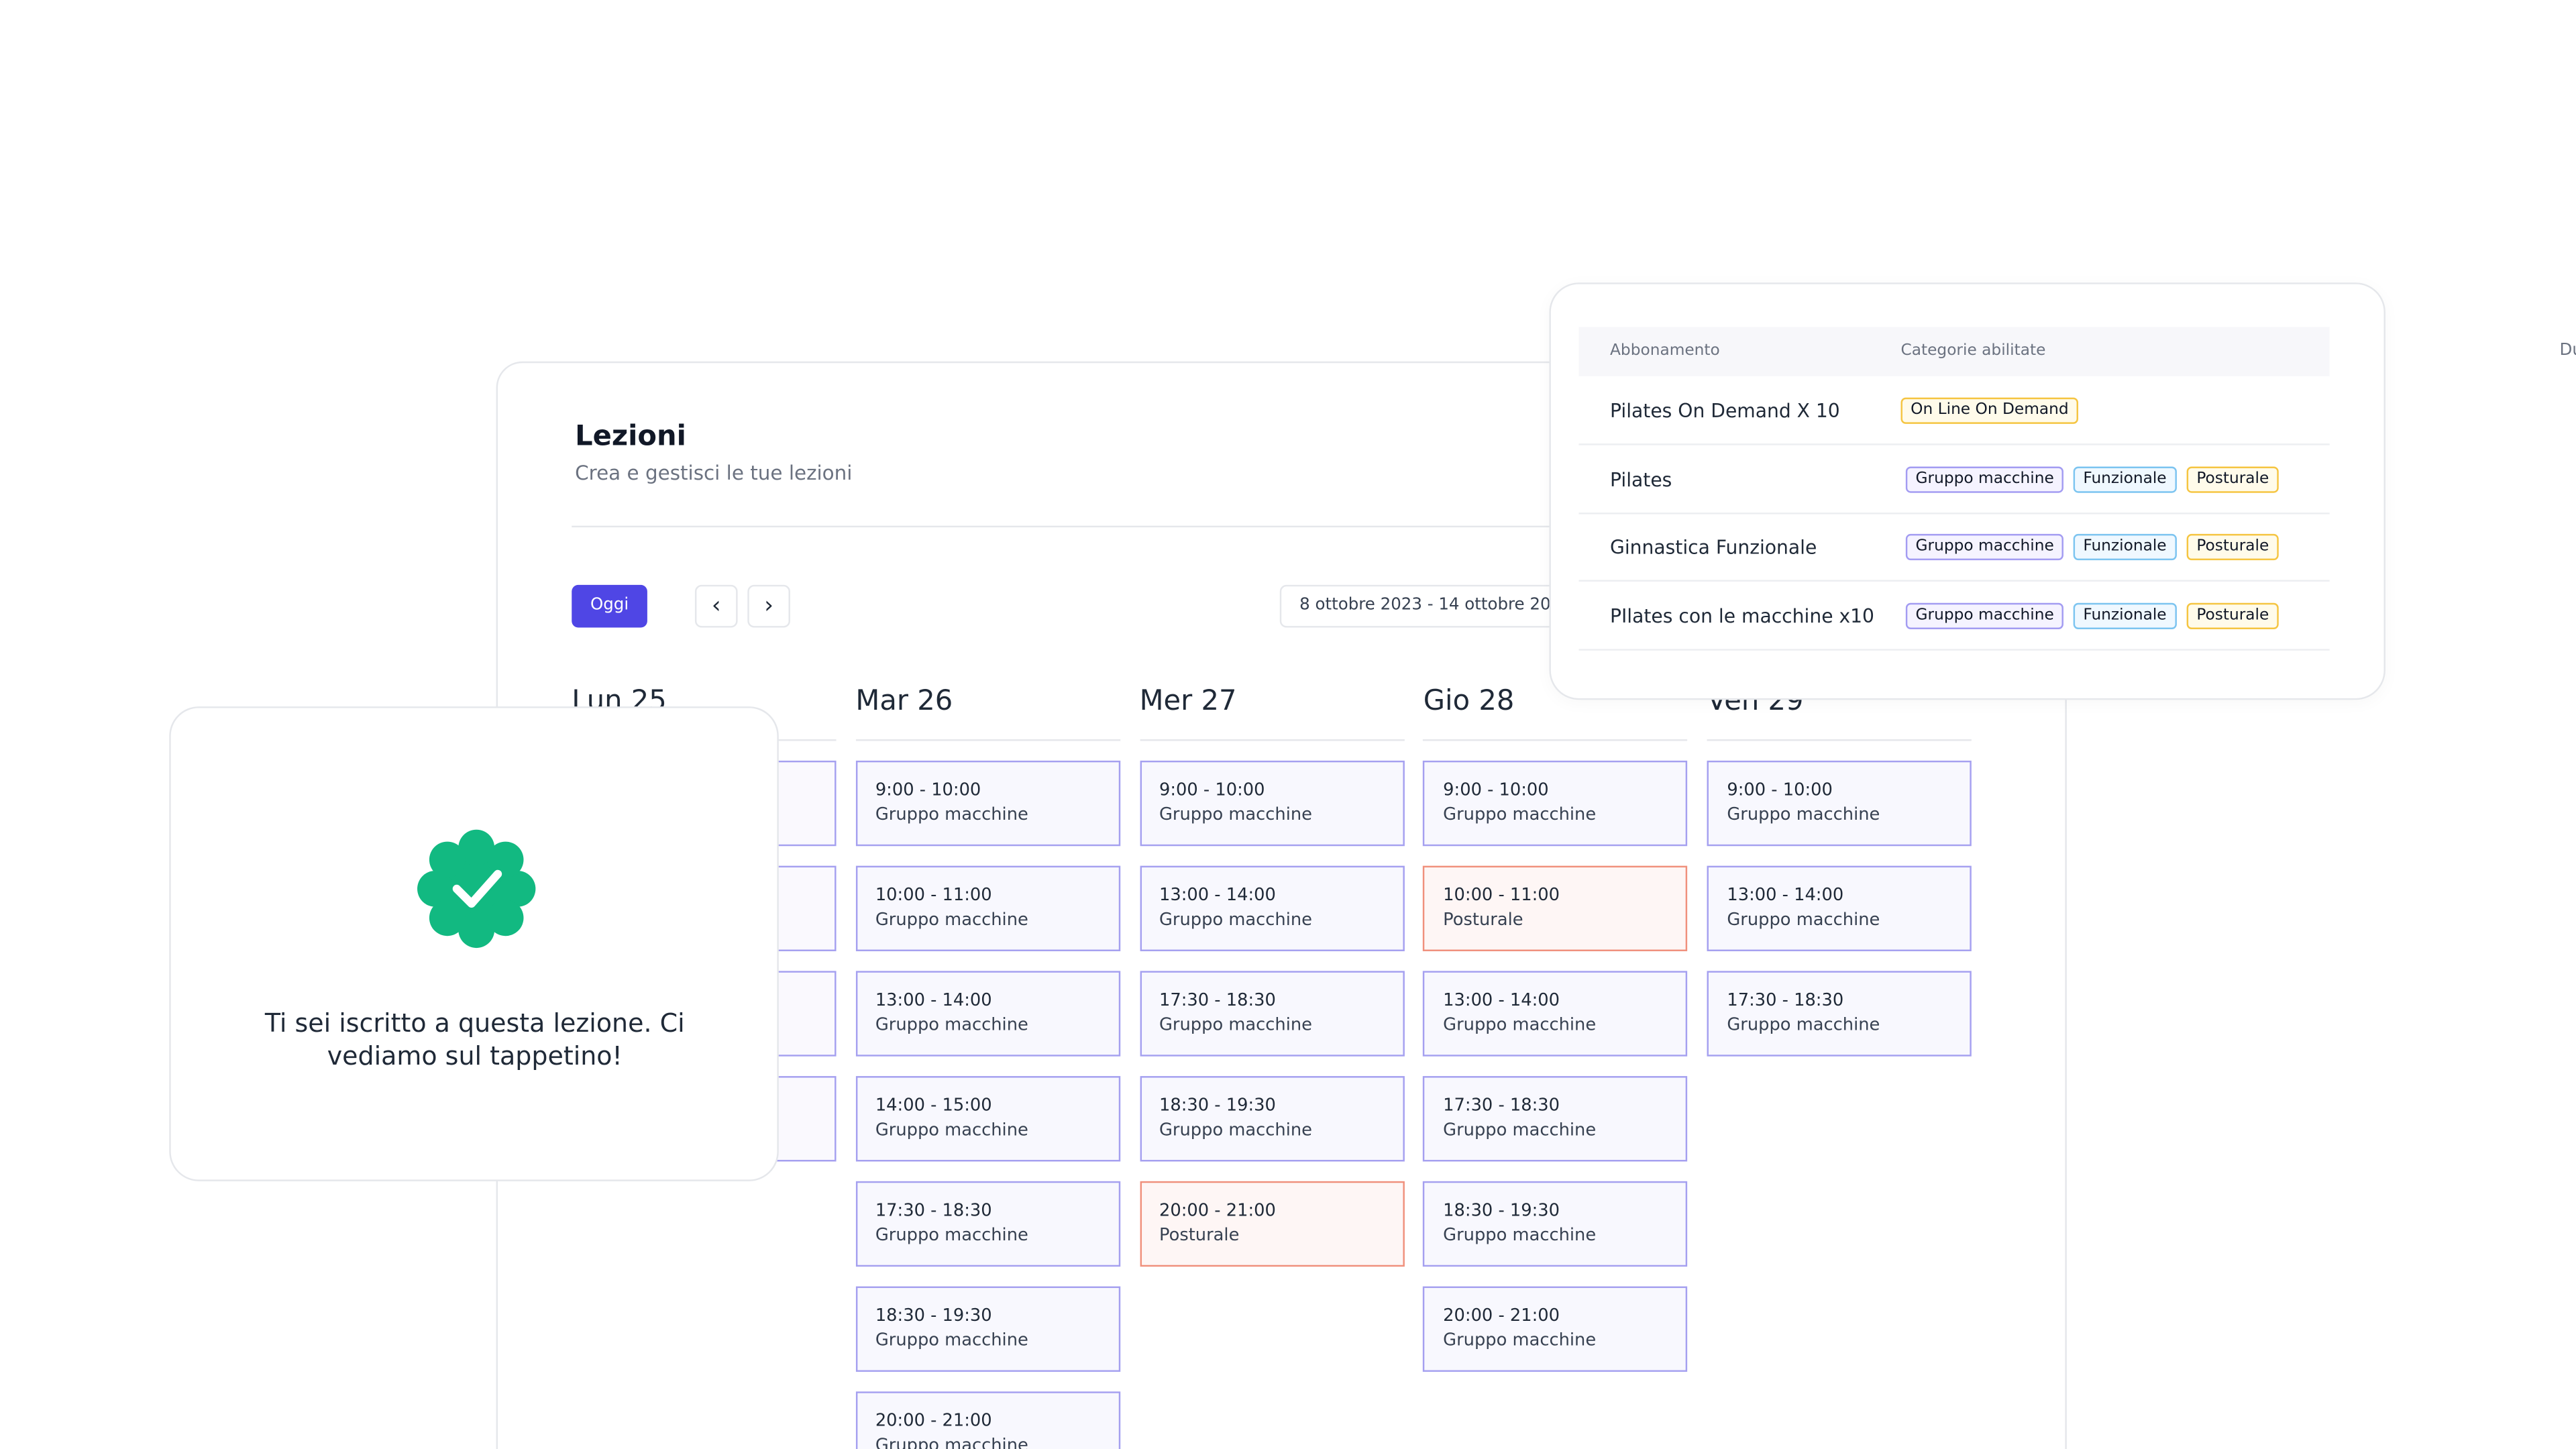  Describe the element at coordinates (1973, 350) in the screenshot. I see `column-header: Categorie abilitate` at that location.